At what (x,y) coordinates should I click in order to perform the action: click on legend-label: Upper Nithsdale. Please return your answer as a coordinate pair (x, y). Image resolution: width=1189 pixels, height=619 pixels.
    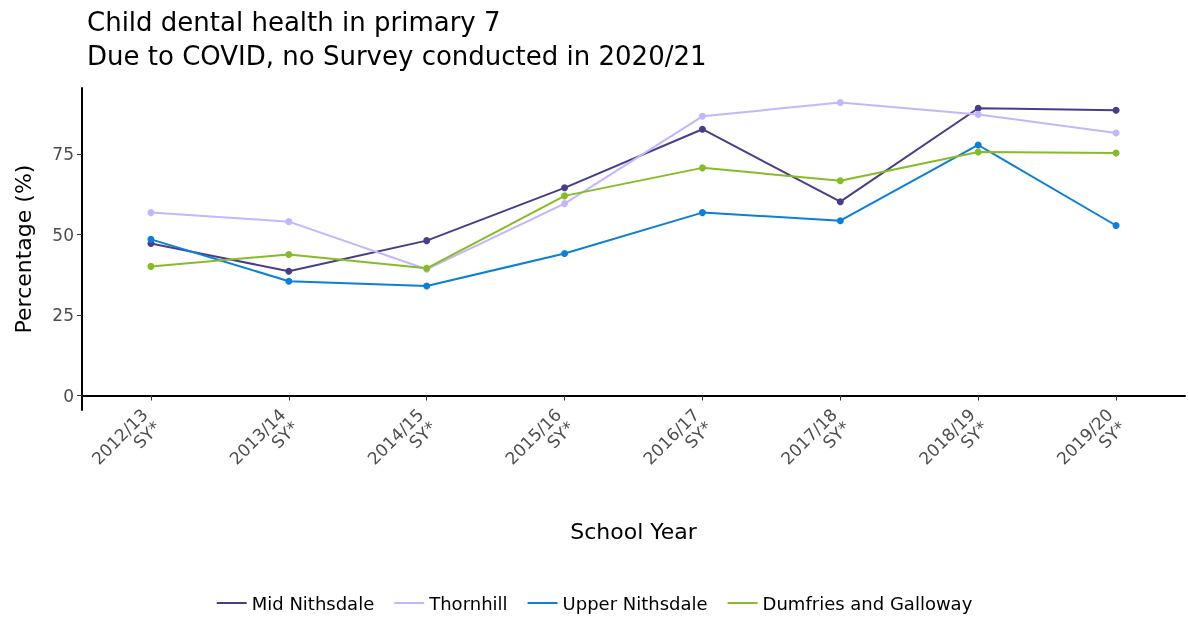
    Looking at the image, I should click on (635, 603).